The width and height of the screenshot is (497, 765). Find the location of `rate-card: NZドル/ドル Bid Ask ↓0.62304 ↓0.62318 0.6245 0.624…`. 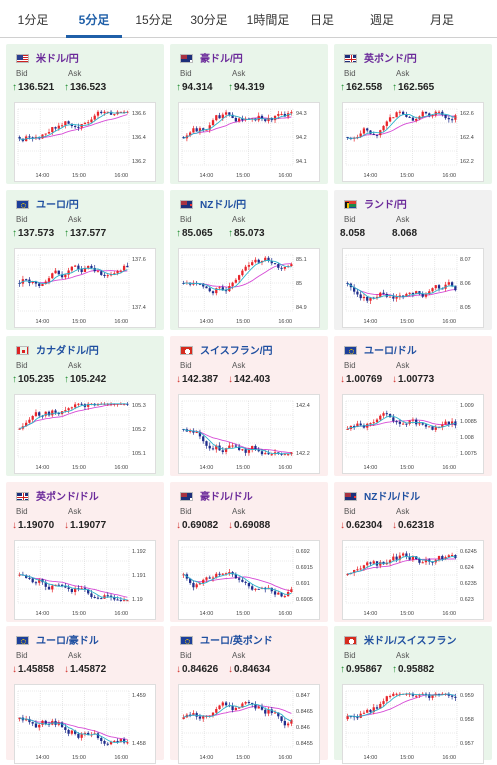

rate-card: NZドル/ドル Bid Ask ↓0.62304 ↓0.62318 0.6245 0.624… is located at coordinates (413, 552).